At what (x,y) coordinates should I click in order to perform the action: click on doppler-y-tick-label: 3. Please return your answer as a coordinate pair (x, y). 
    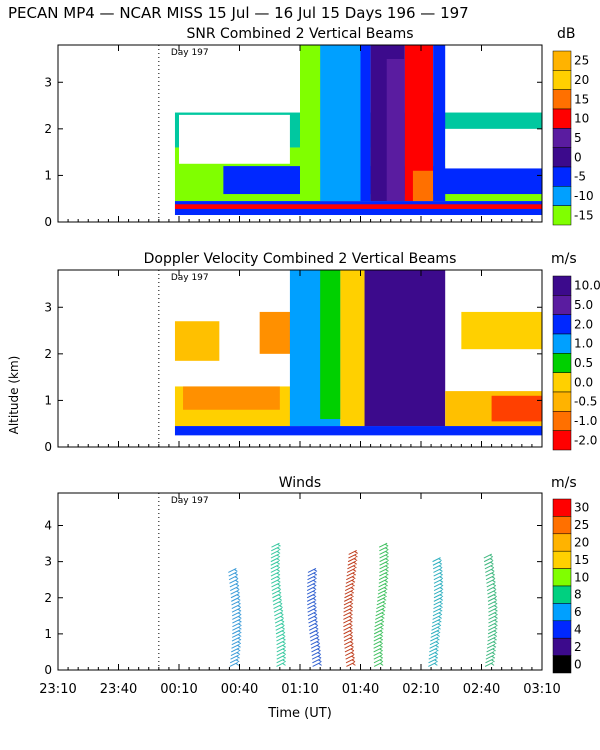
    Looking at the image, I should click on (48, 307).